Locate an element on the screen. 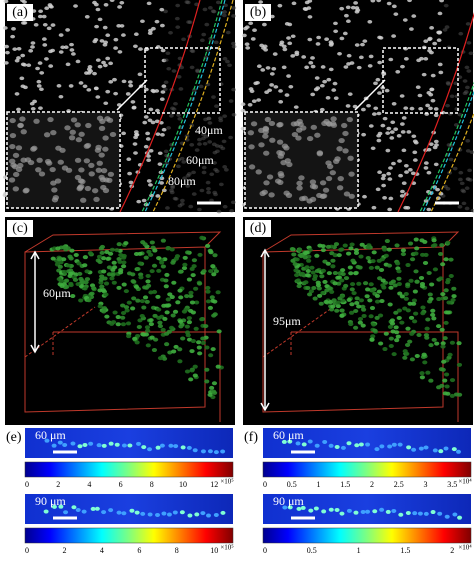 The image size is (474, 568). colorbar-tick: 0 is located at coordinates (27, 550).